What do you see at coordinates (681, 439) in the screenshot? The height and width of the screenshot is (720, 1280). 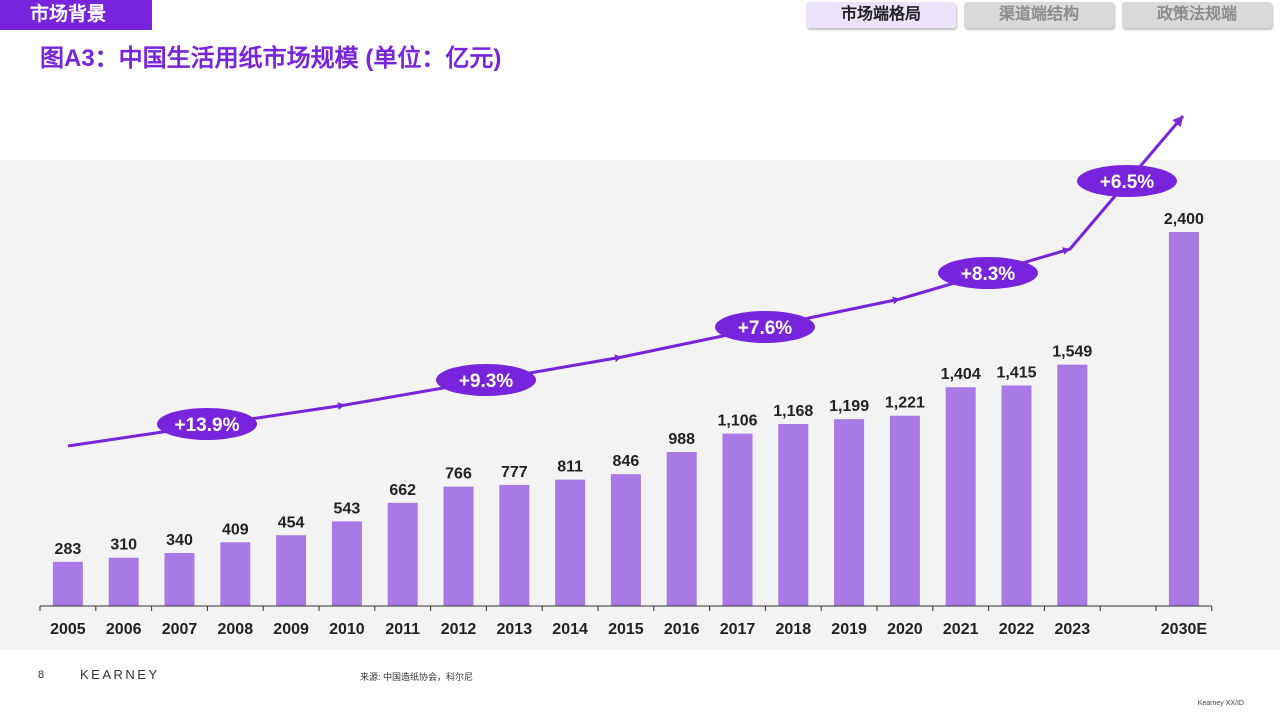 I see `value-label-2016: 988` at bounding box center [681, 439].